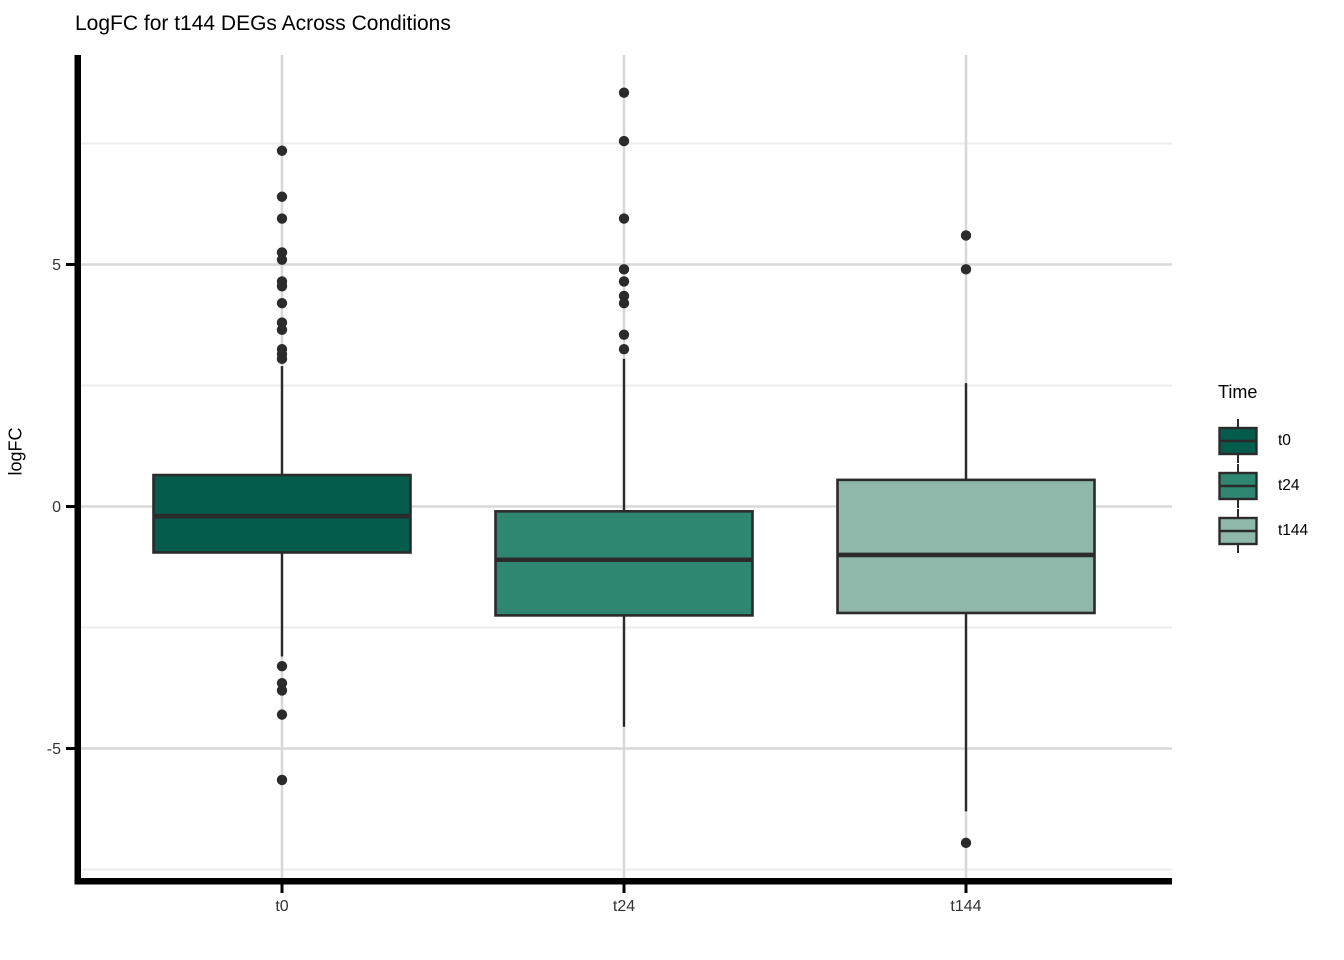 The width and height of the screenshot is (1344, 960). What do you see at coordinates (624, 563) in the screenshot?
I see `box-t24` at bounding box center [624, 563].